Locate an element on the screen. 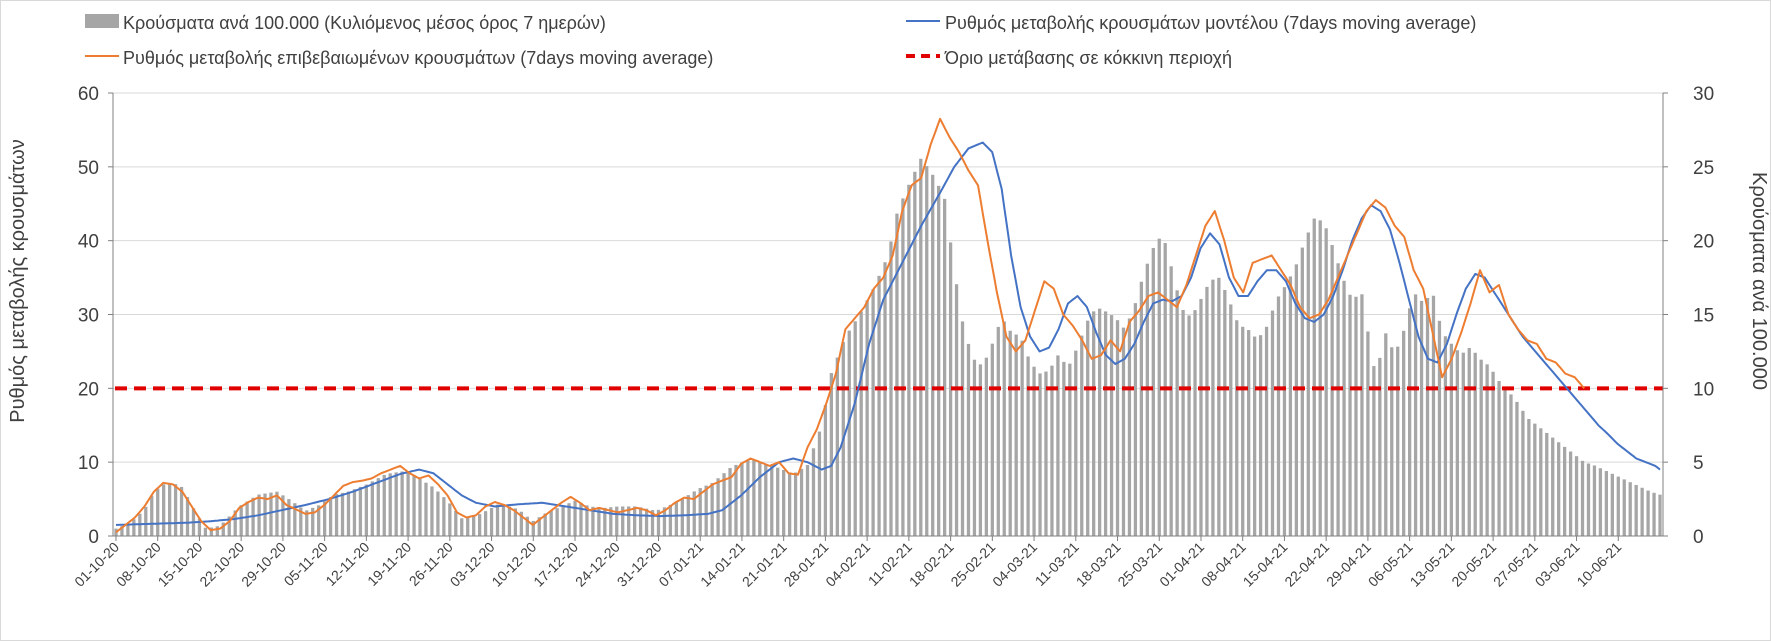 This screenshot has height=641, width=1771. y-right-tick-label: 30 is located at coordinates (1703, 94).